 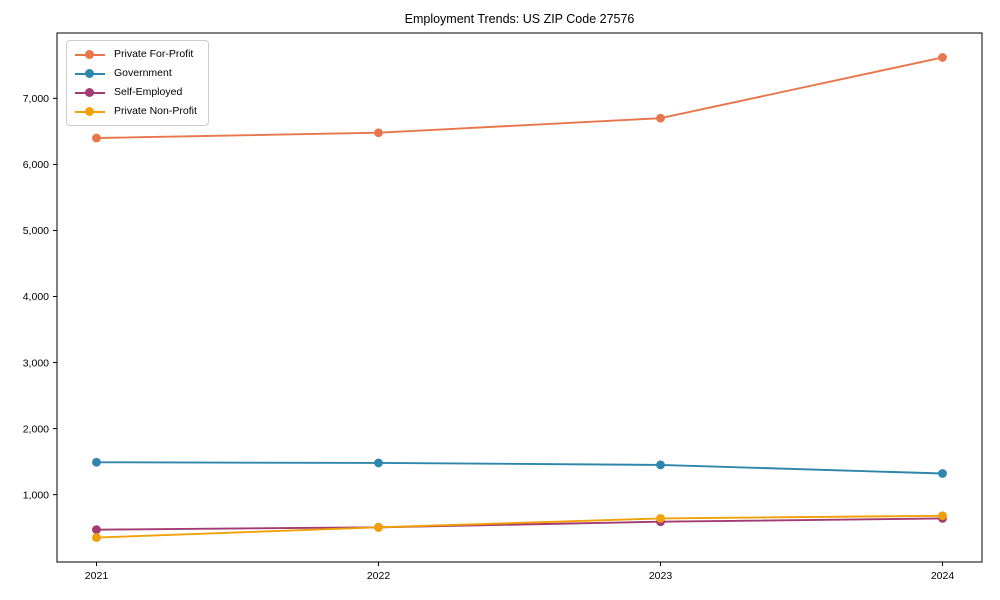 What do you see at coordinates (36, 363) in the screenshot?
I see `y-tick-label: 3,000` at bounding box center [36, 363].